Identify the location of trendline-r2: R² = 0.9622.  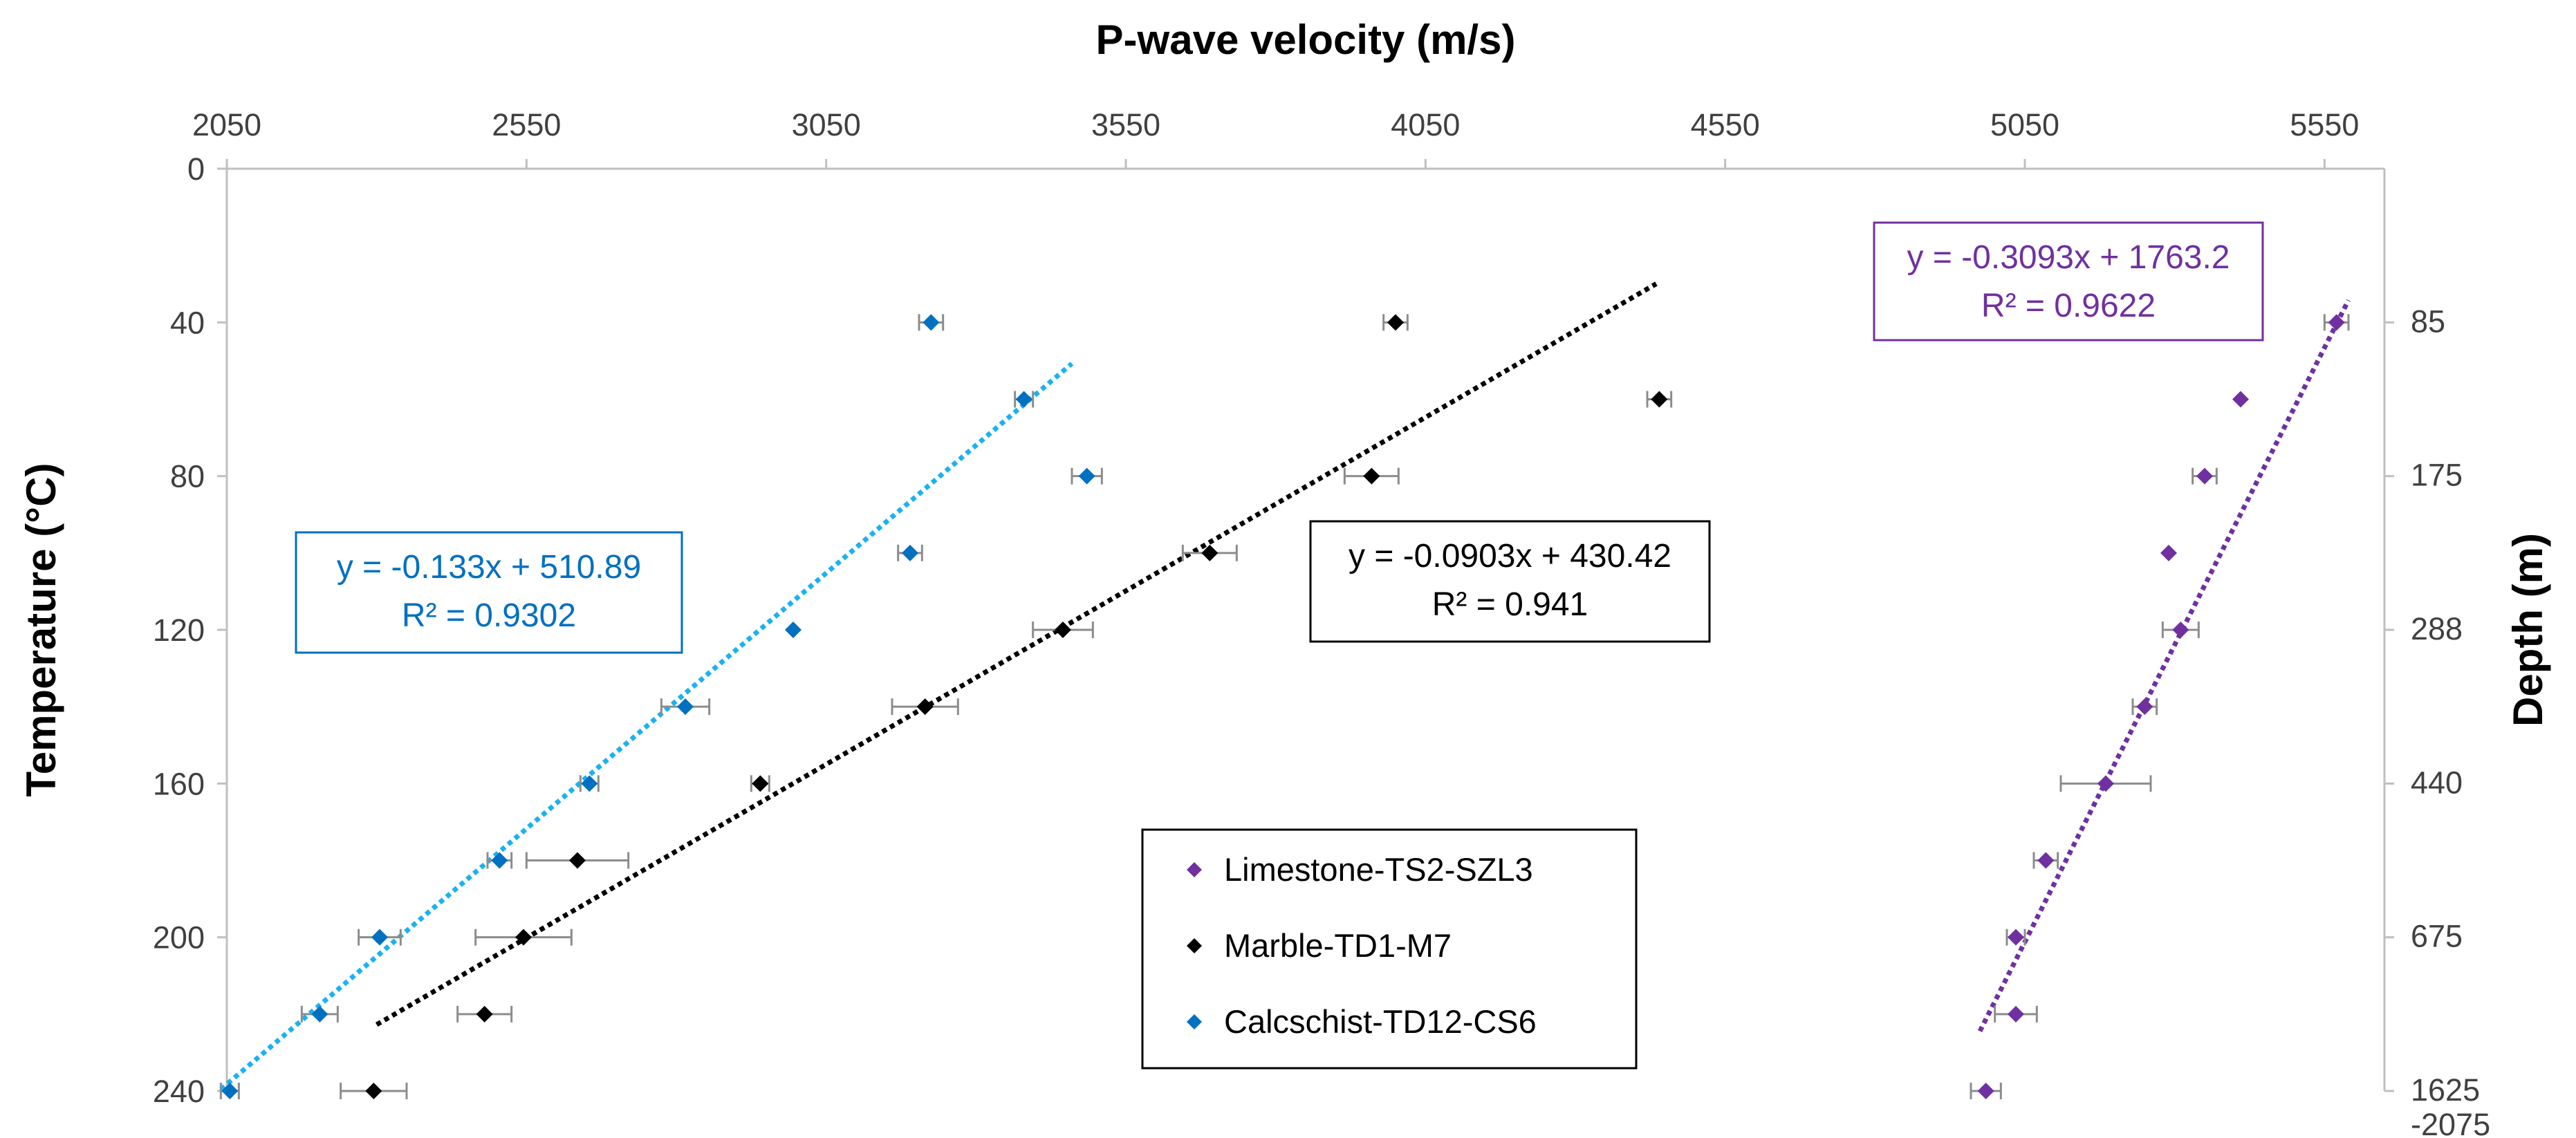
(2069, 306).